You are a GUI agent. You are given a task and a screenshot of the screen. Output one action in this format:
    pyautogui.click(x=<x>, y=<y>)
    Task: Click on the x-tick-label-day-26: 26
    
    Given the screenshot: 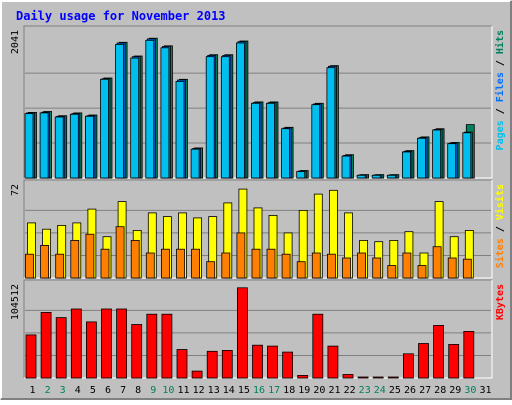 What is the action you would take?
    pyautogui.click(x=410, y=390)
    